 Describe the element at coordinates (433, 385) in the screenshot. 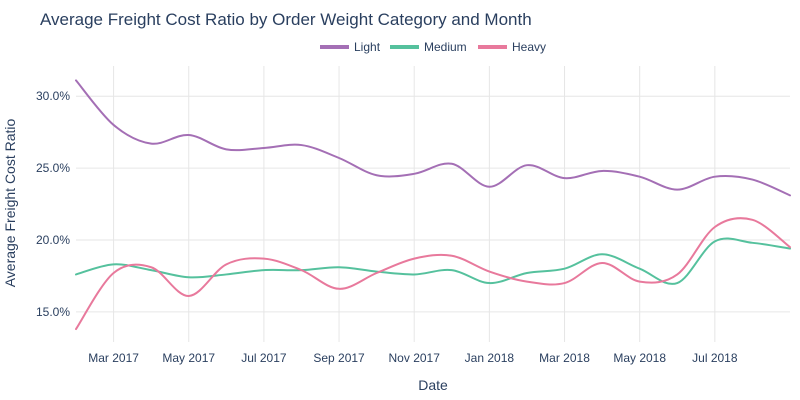

I see `x-axis-title: Date` at that location.